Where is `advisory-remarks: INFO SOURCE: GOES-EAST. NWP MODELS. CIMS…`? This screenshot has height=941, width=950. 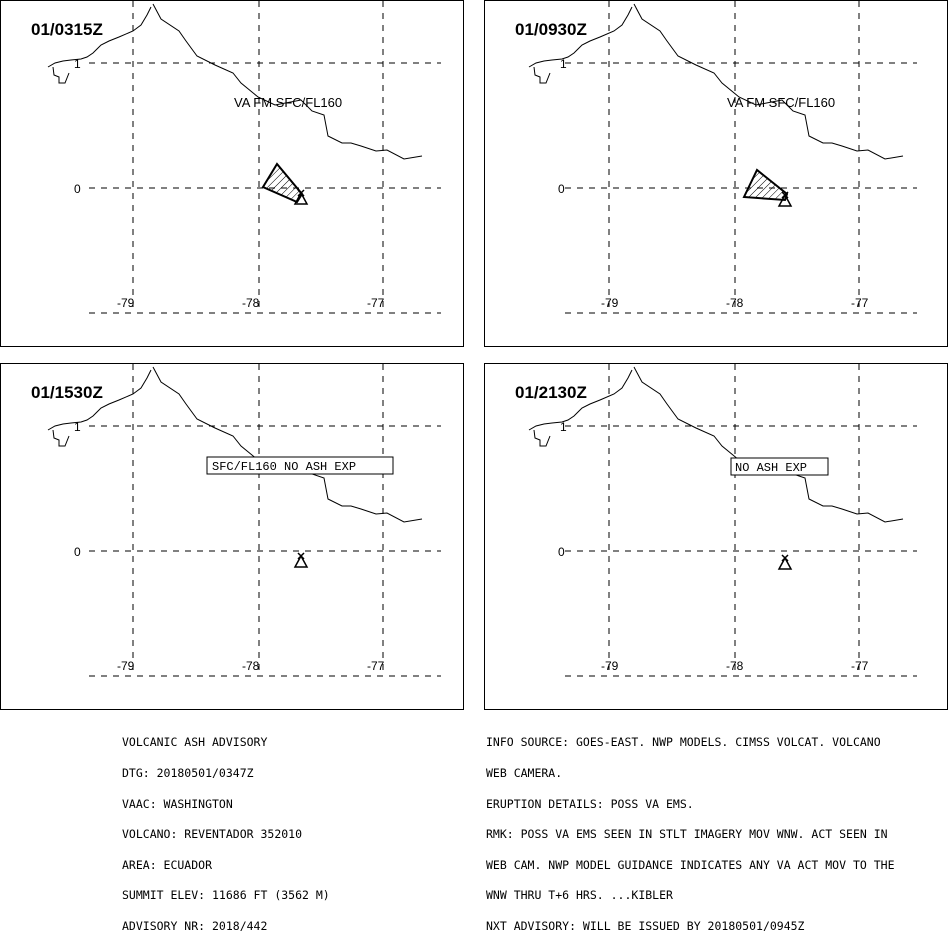 advisory-remarks: INFO SOURCE: GOES-EAST. NWP MODELS. CIMS… is located at coordinates (690, 829).